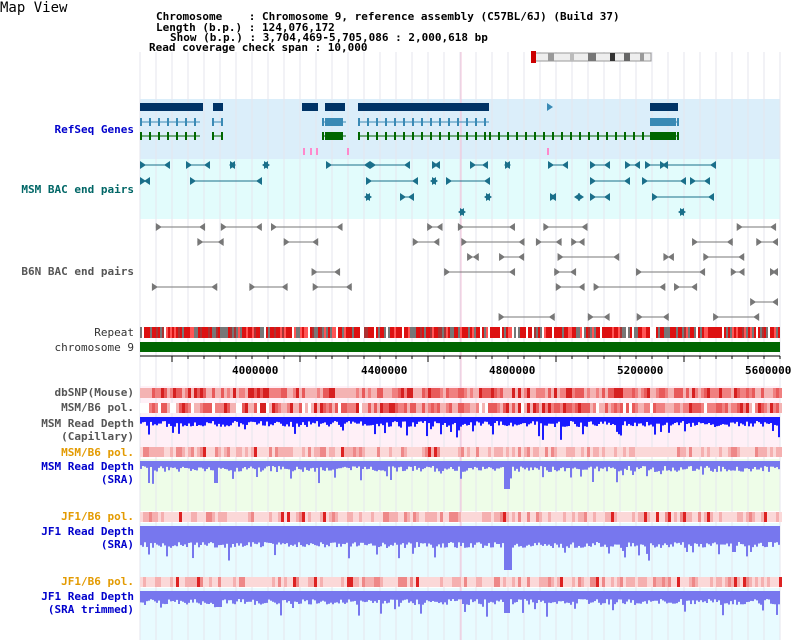 The height and width of the screenshot is (640, 800). Describe the element at coordinates (97, 436) in the screenshot. I see `track-label-msm-depth-cap-sub: (Capillary)` at that location.